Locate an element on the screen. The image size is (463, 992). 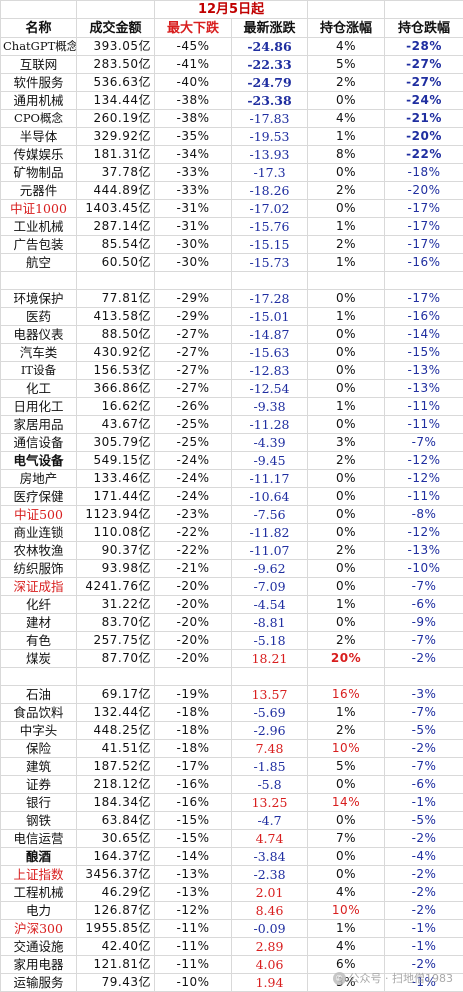
max-drawdown-cell: -22% is located at coordinates (193, 532).